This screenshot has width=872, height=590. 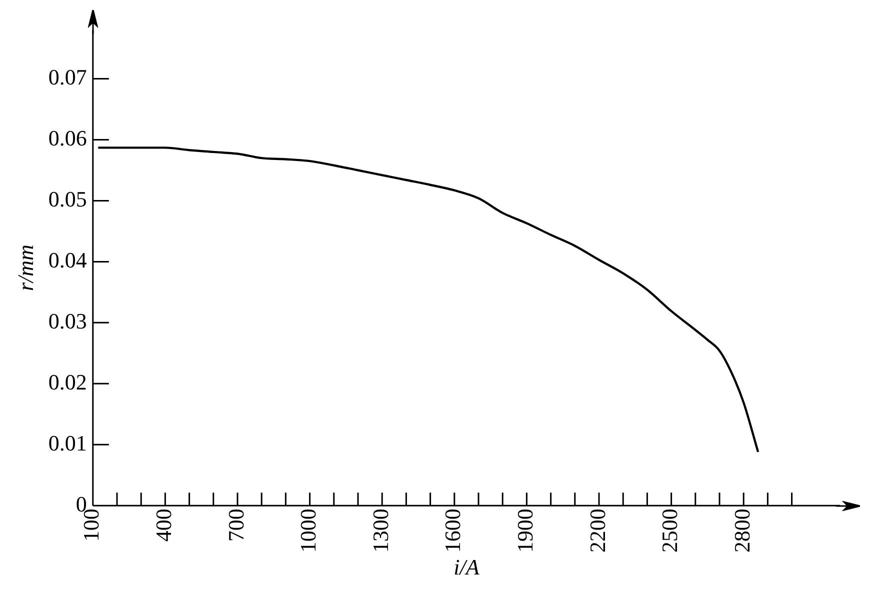 I want to click on x-tick-label: 1900, so click(x=525, y=530).